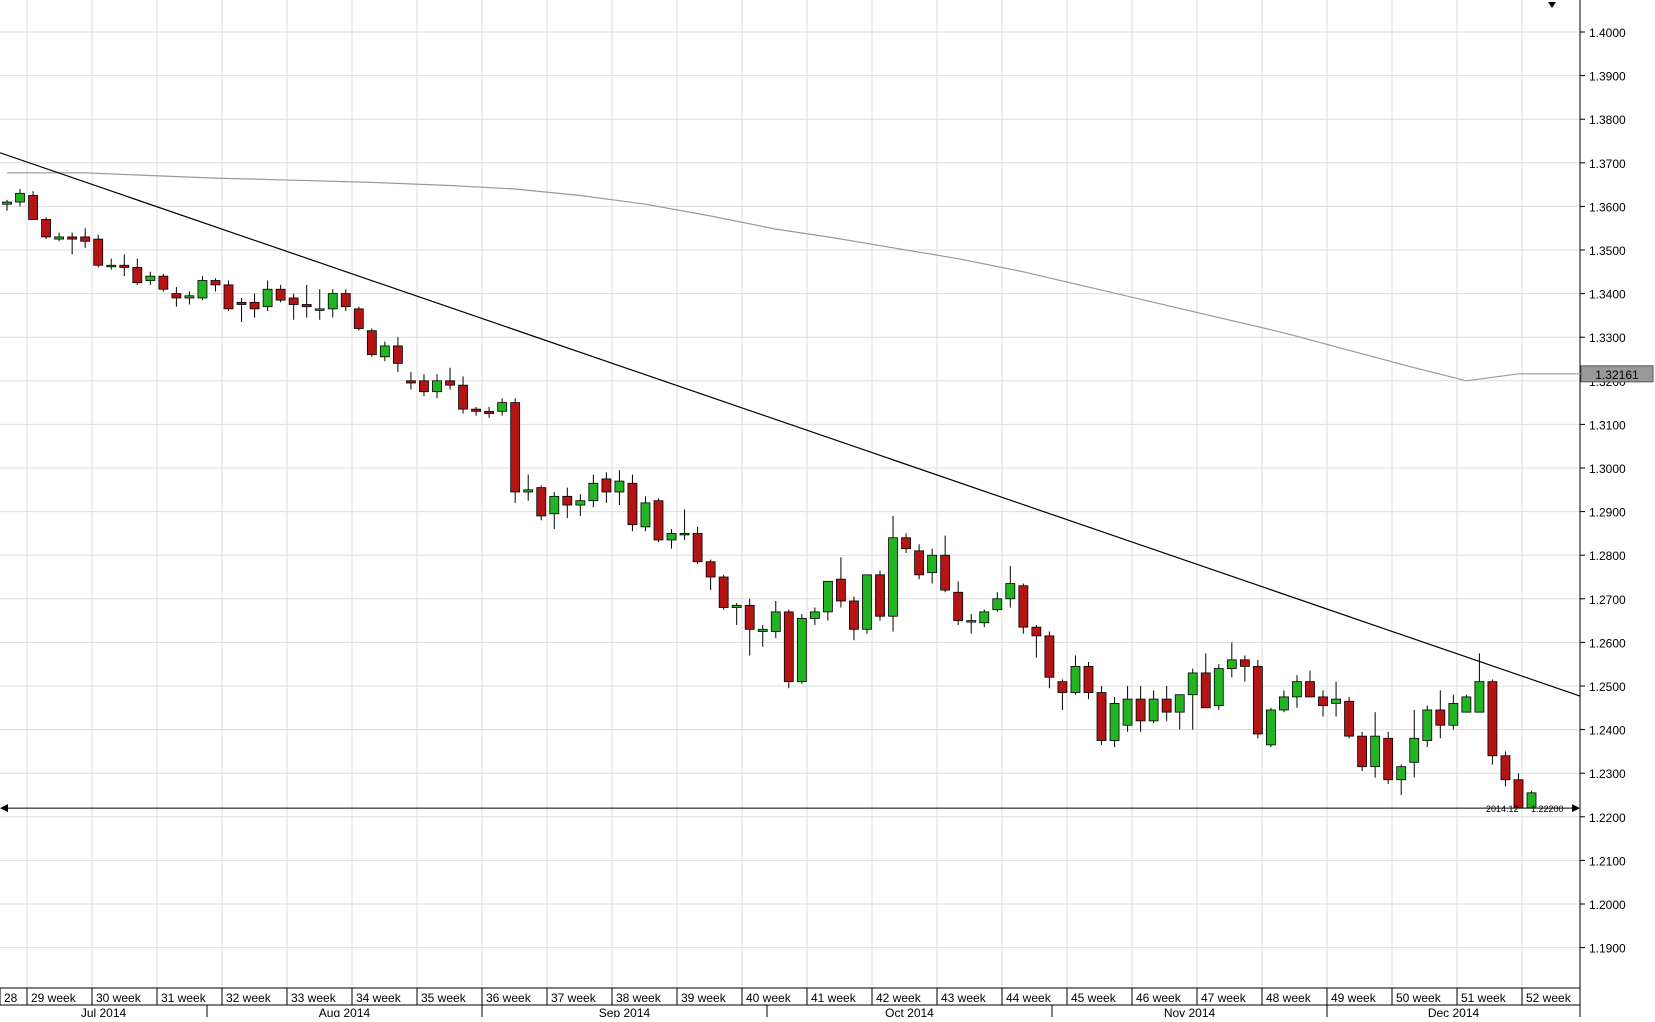 This screenshot has height=1022, width=1655. I want to click on y-tick-label: 1.4000, so click(1607, 33).